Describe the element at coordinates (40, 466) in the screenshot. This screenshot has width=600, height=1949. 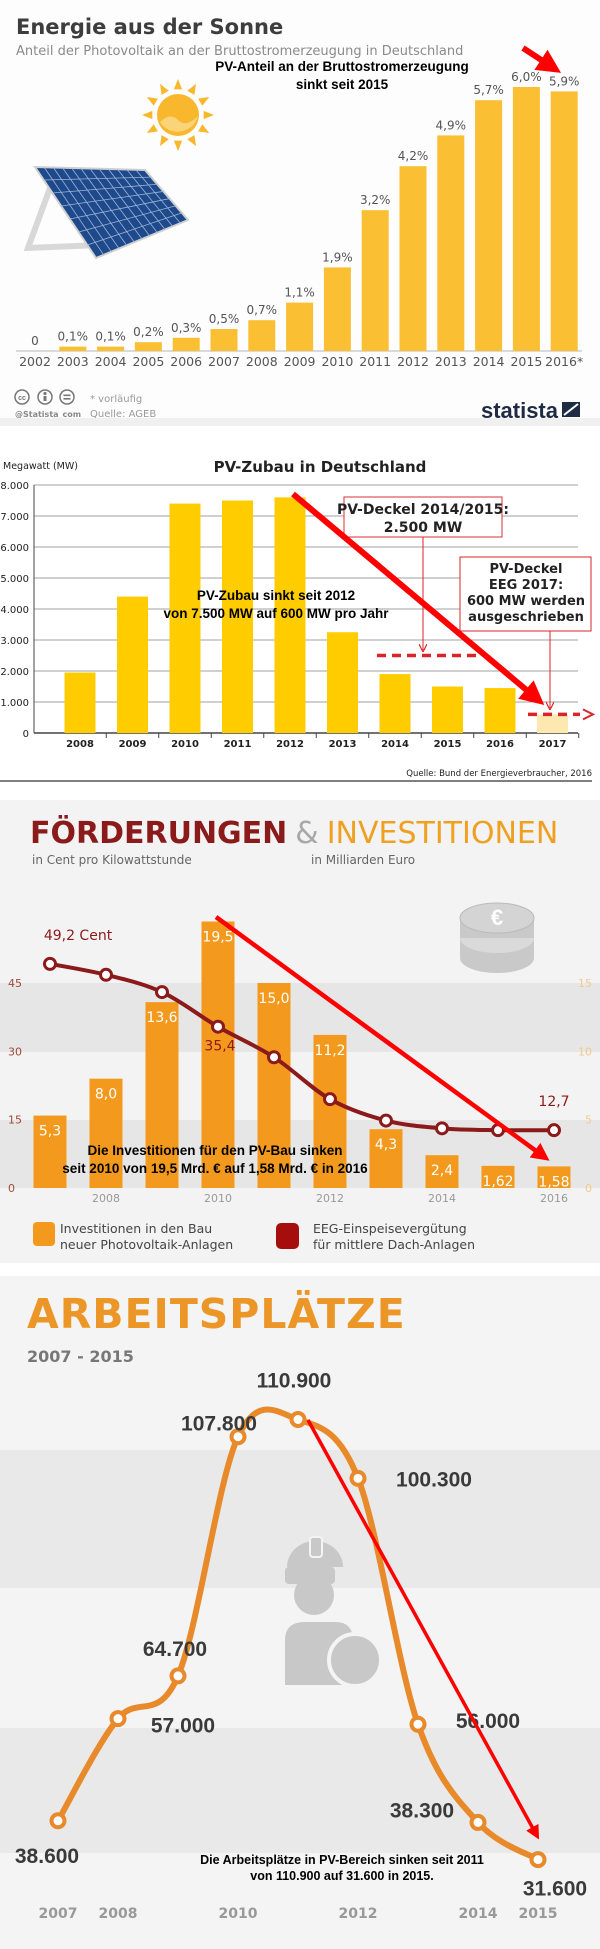
I see `y-axis-label: Megawatt (MW)` at that location.